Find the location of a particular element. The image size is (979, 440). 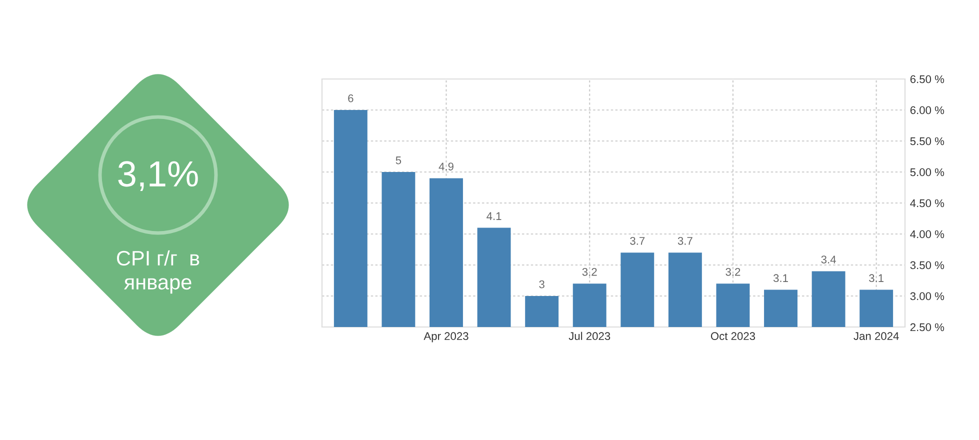

data-label: 5 is located at coordinates (399, 160).